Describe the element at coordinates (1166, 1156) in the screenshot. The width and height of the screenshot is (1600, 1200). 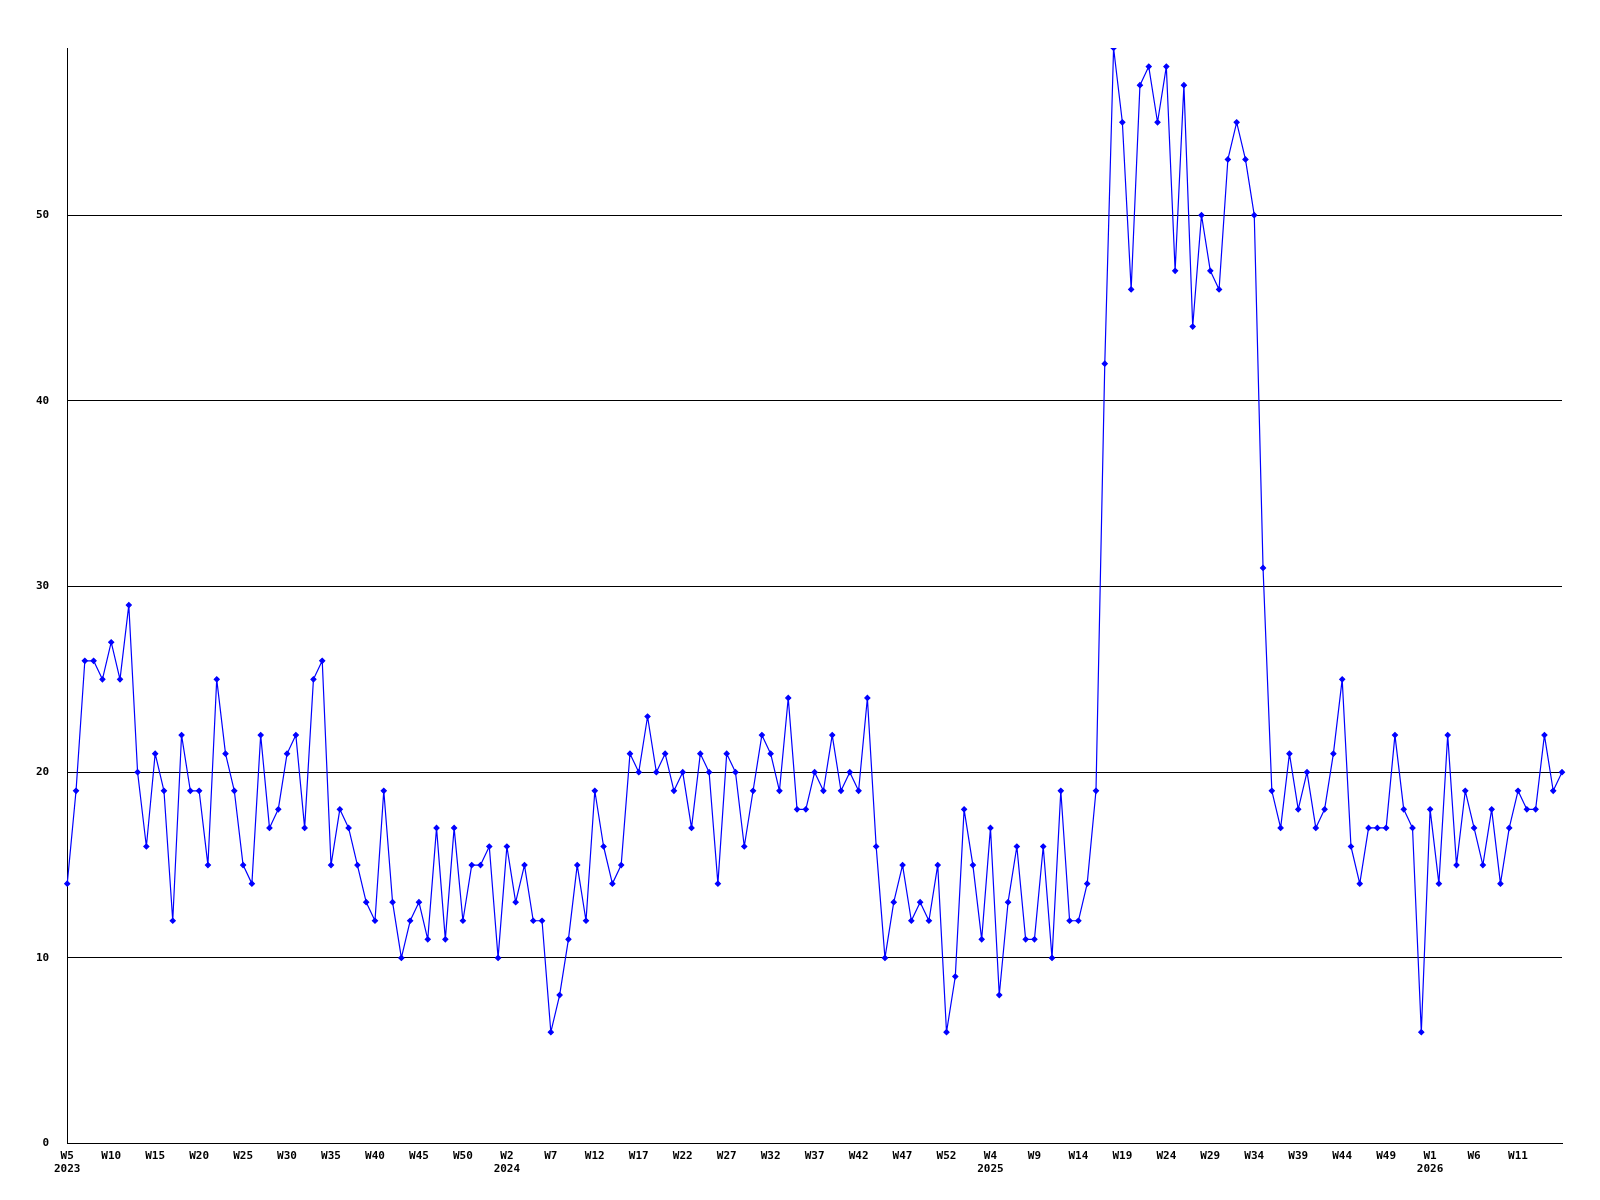
I see `x-tick-label: W24` at that location.